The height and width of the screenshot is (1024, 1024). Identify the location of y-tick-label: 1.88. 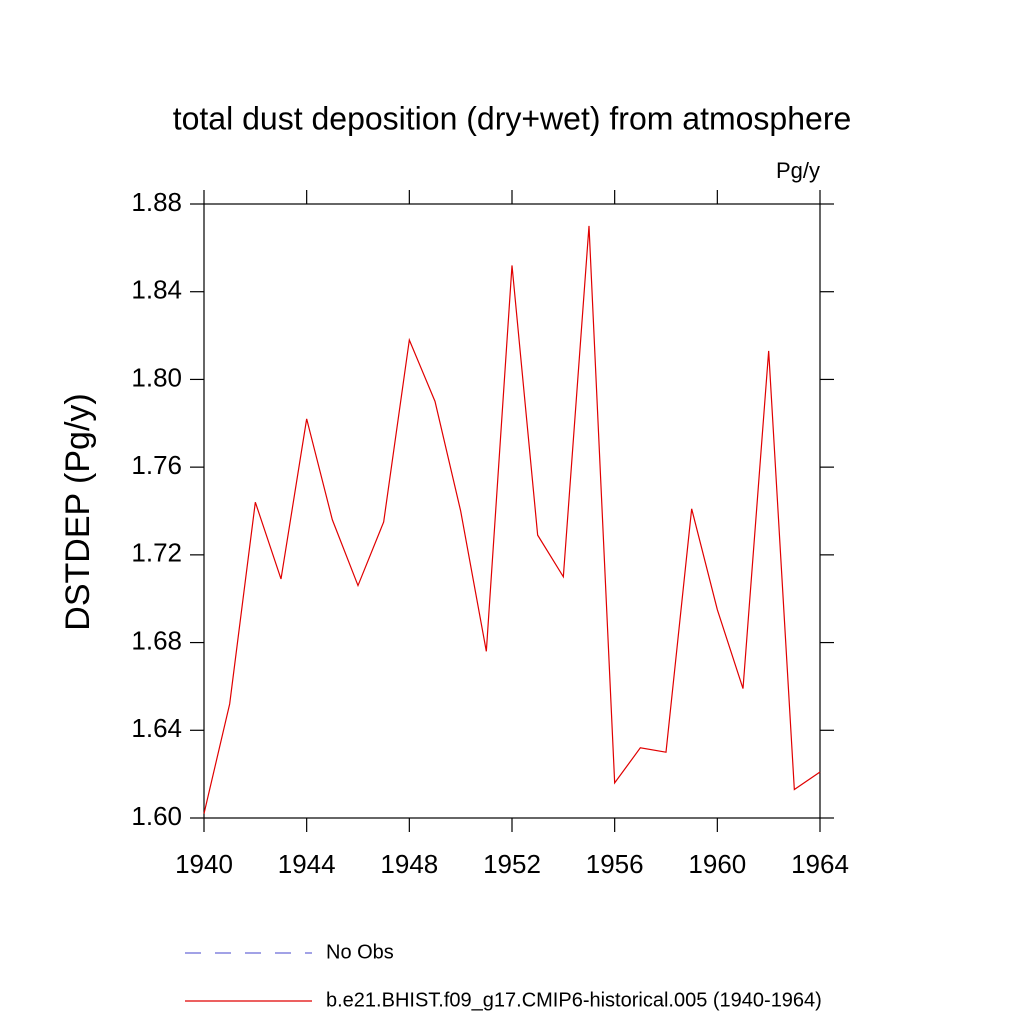
(156, 202).